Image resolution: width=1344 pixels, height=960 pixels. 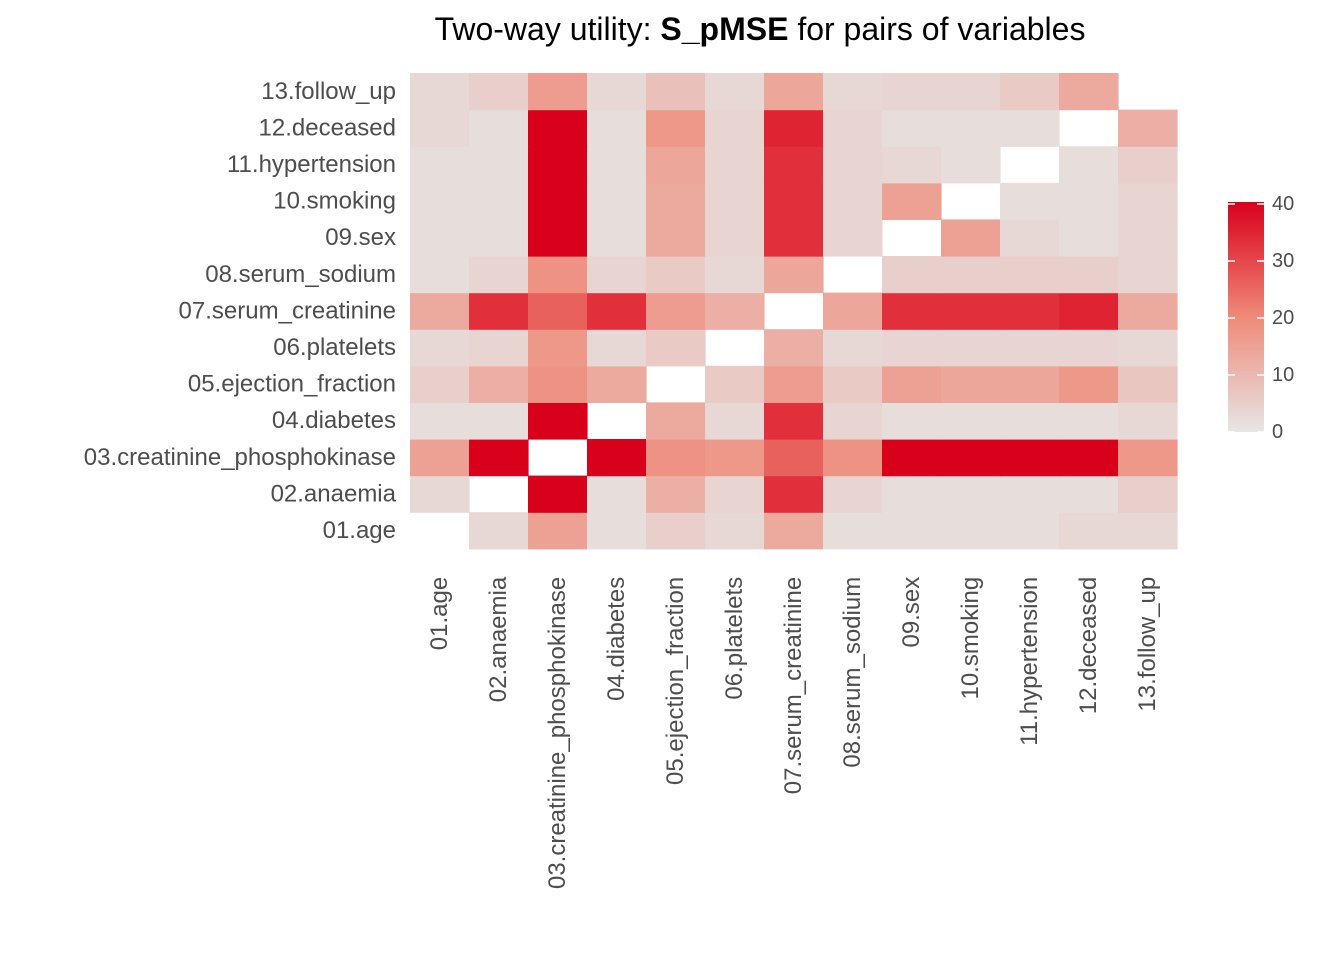 I want to click on legend-tick-label: 0, so click(x=1277, y=432).